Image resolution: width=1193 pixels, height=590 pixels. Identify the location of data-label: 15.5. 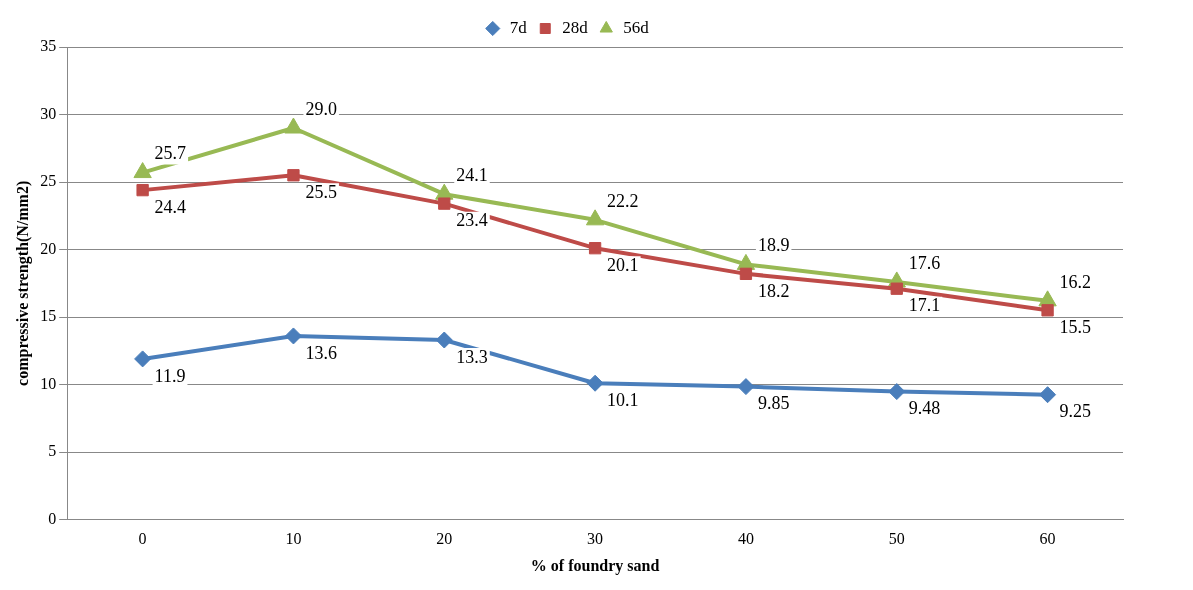
(1075, 327).